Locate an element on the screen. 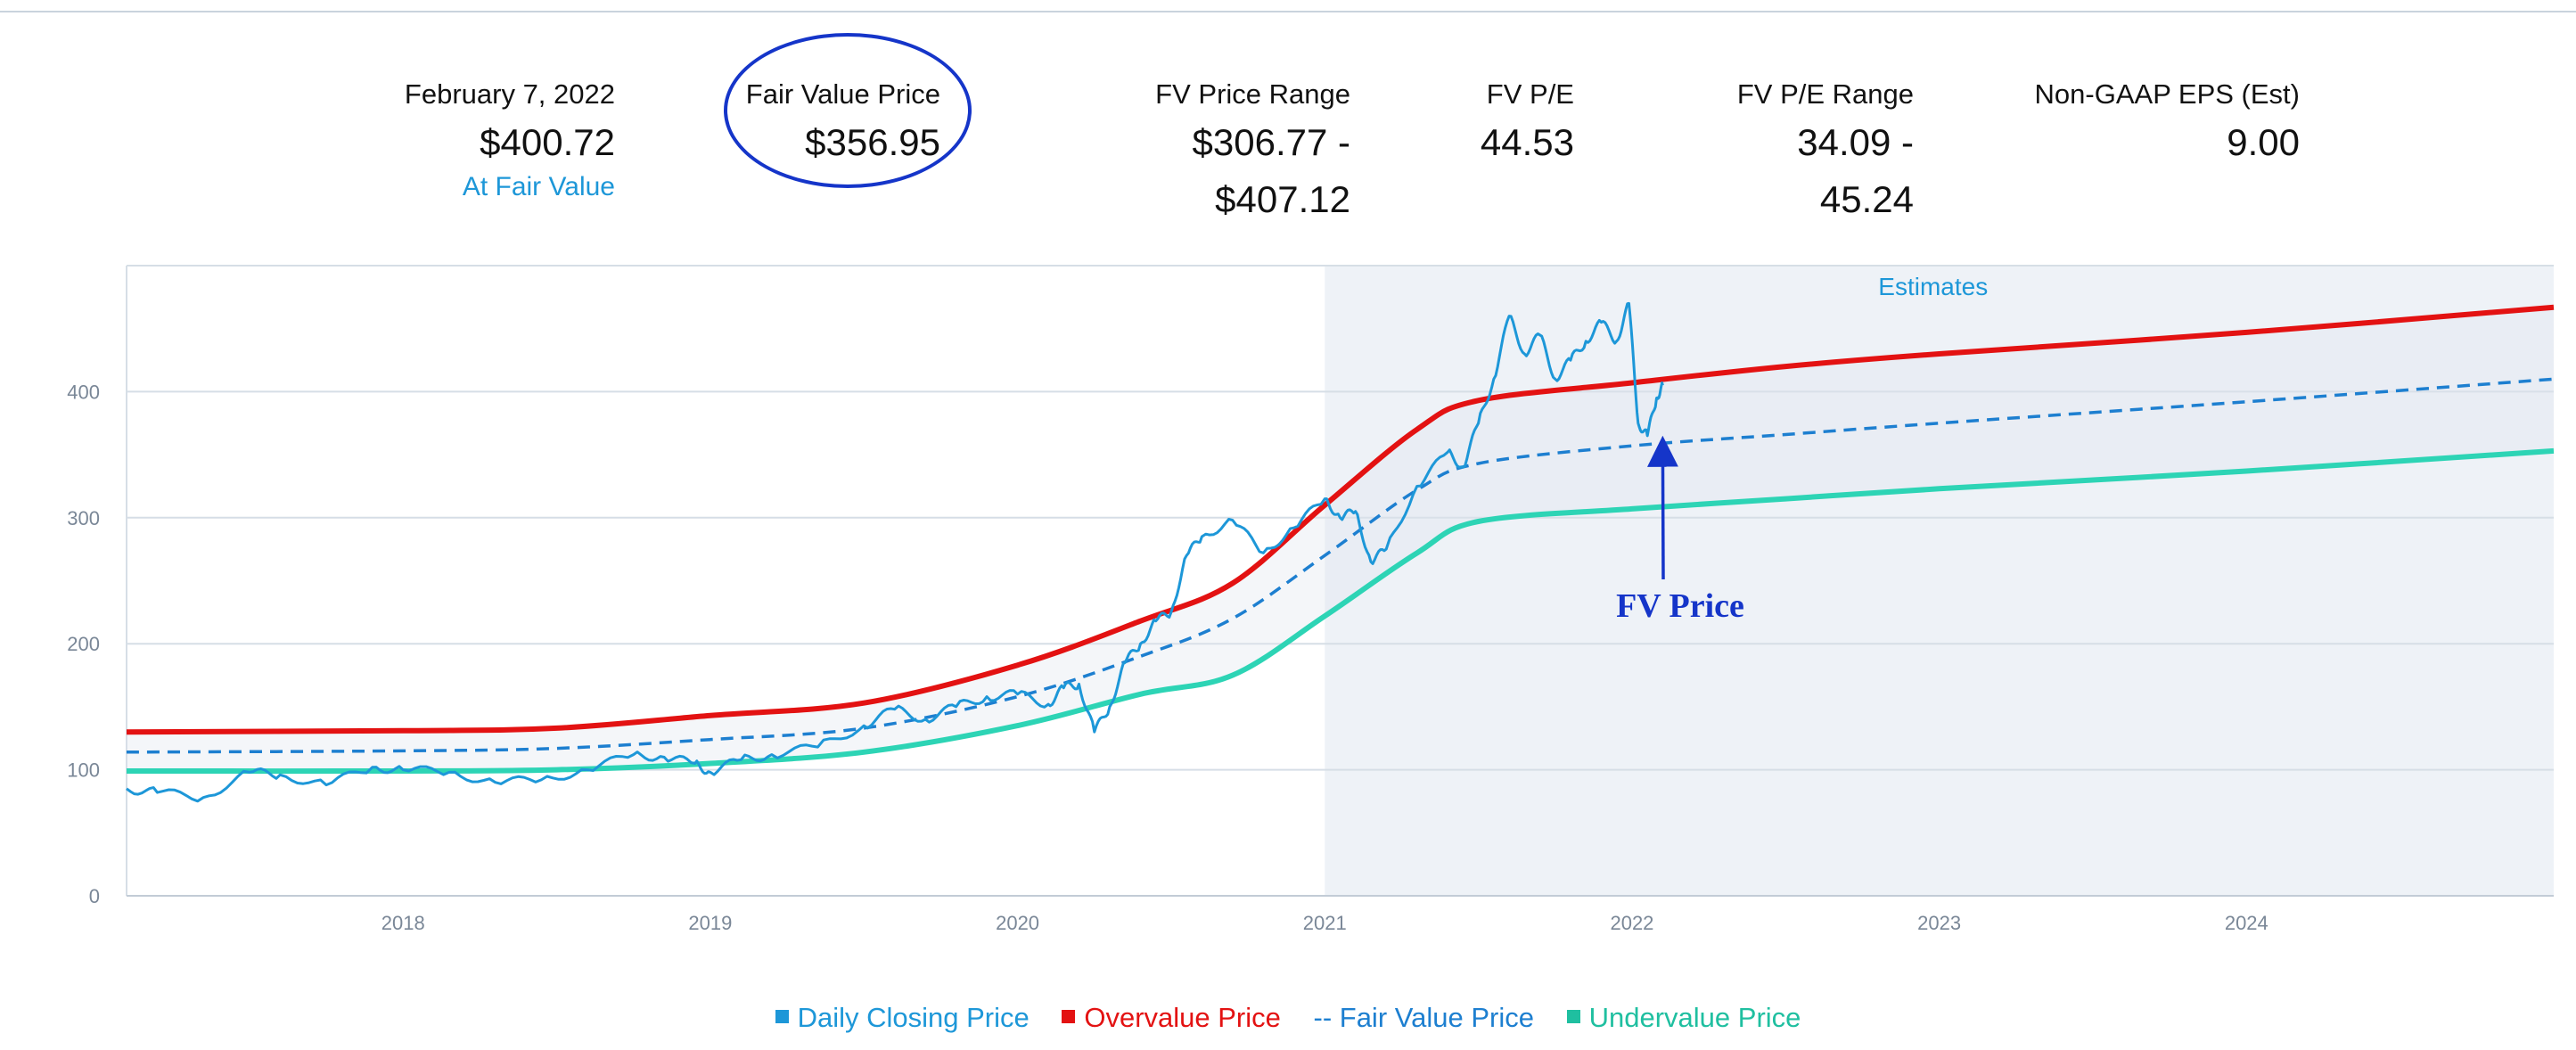 The image size is (2576, 1050). fv-pe-value: 44.53 is located at coordinates (1527, 142).